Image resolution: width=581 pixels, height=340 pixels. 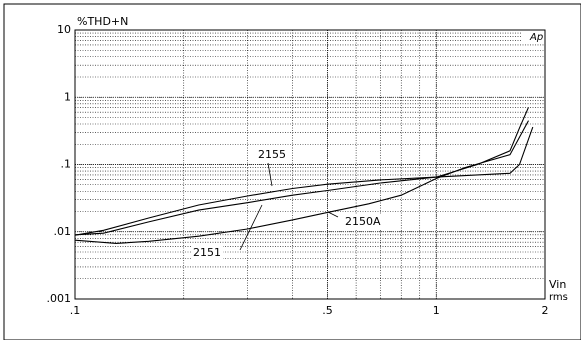 I want to click on y-tick-label: 10, so click(x=64, y=29).